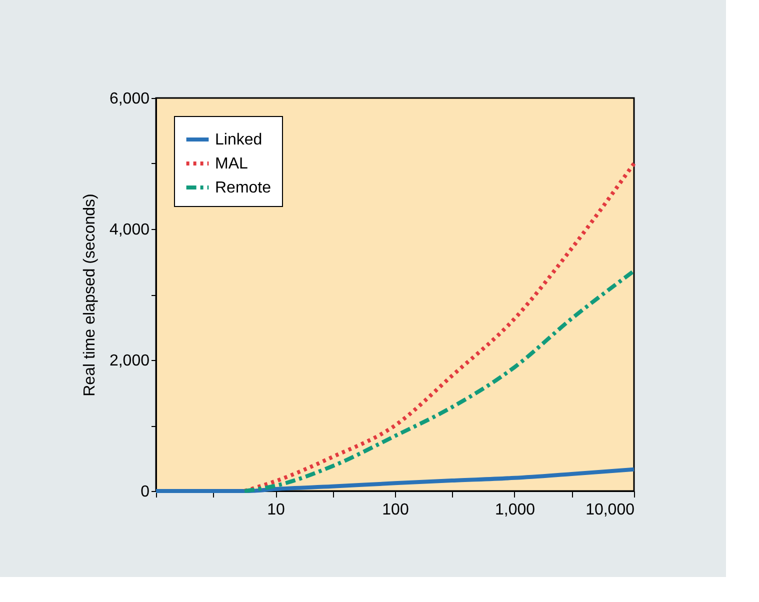 This screenshot has width=759, height=602. I want to click on x-tick-label: 10,000, so click(610, 510).